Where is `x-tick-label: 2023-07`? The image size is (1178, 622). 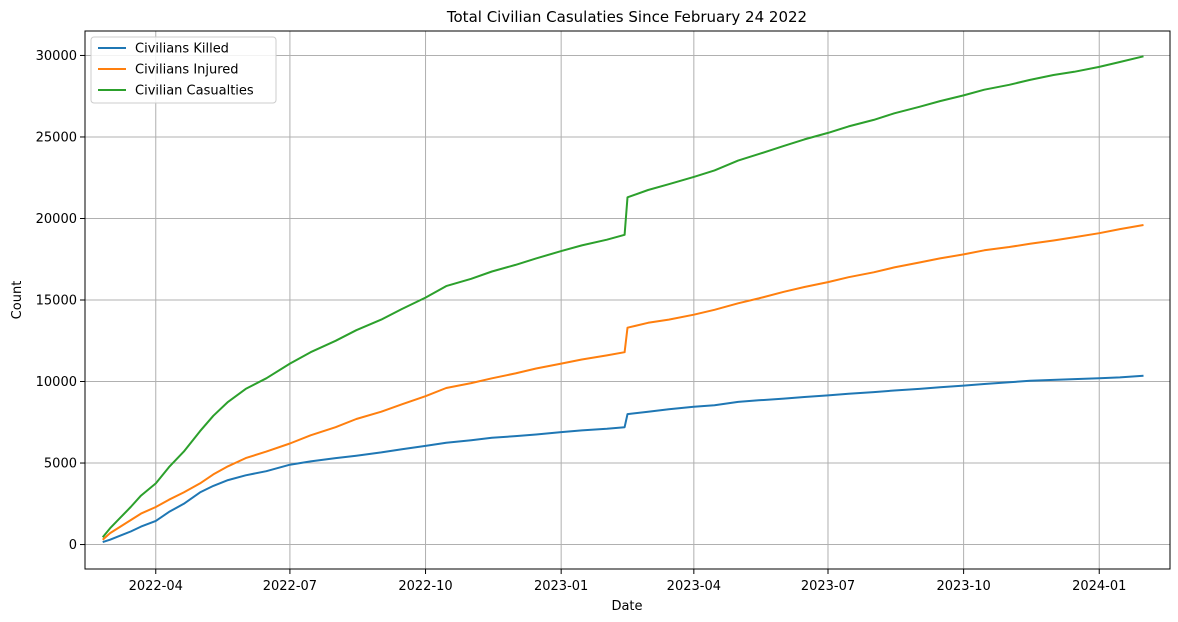
x-tick-label: 2023-07 is located at coordinates (828, 586).